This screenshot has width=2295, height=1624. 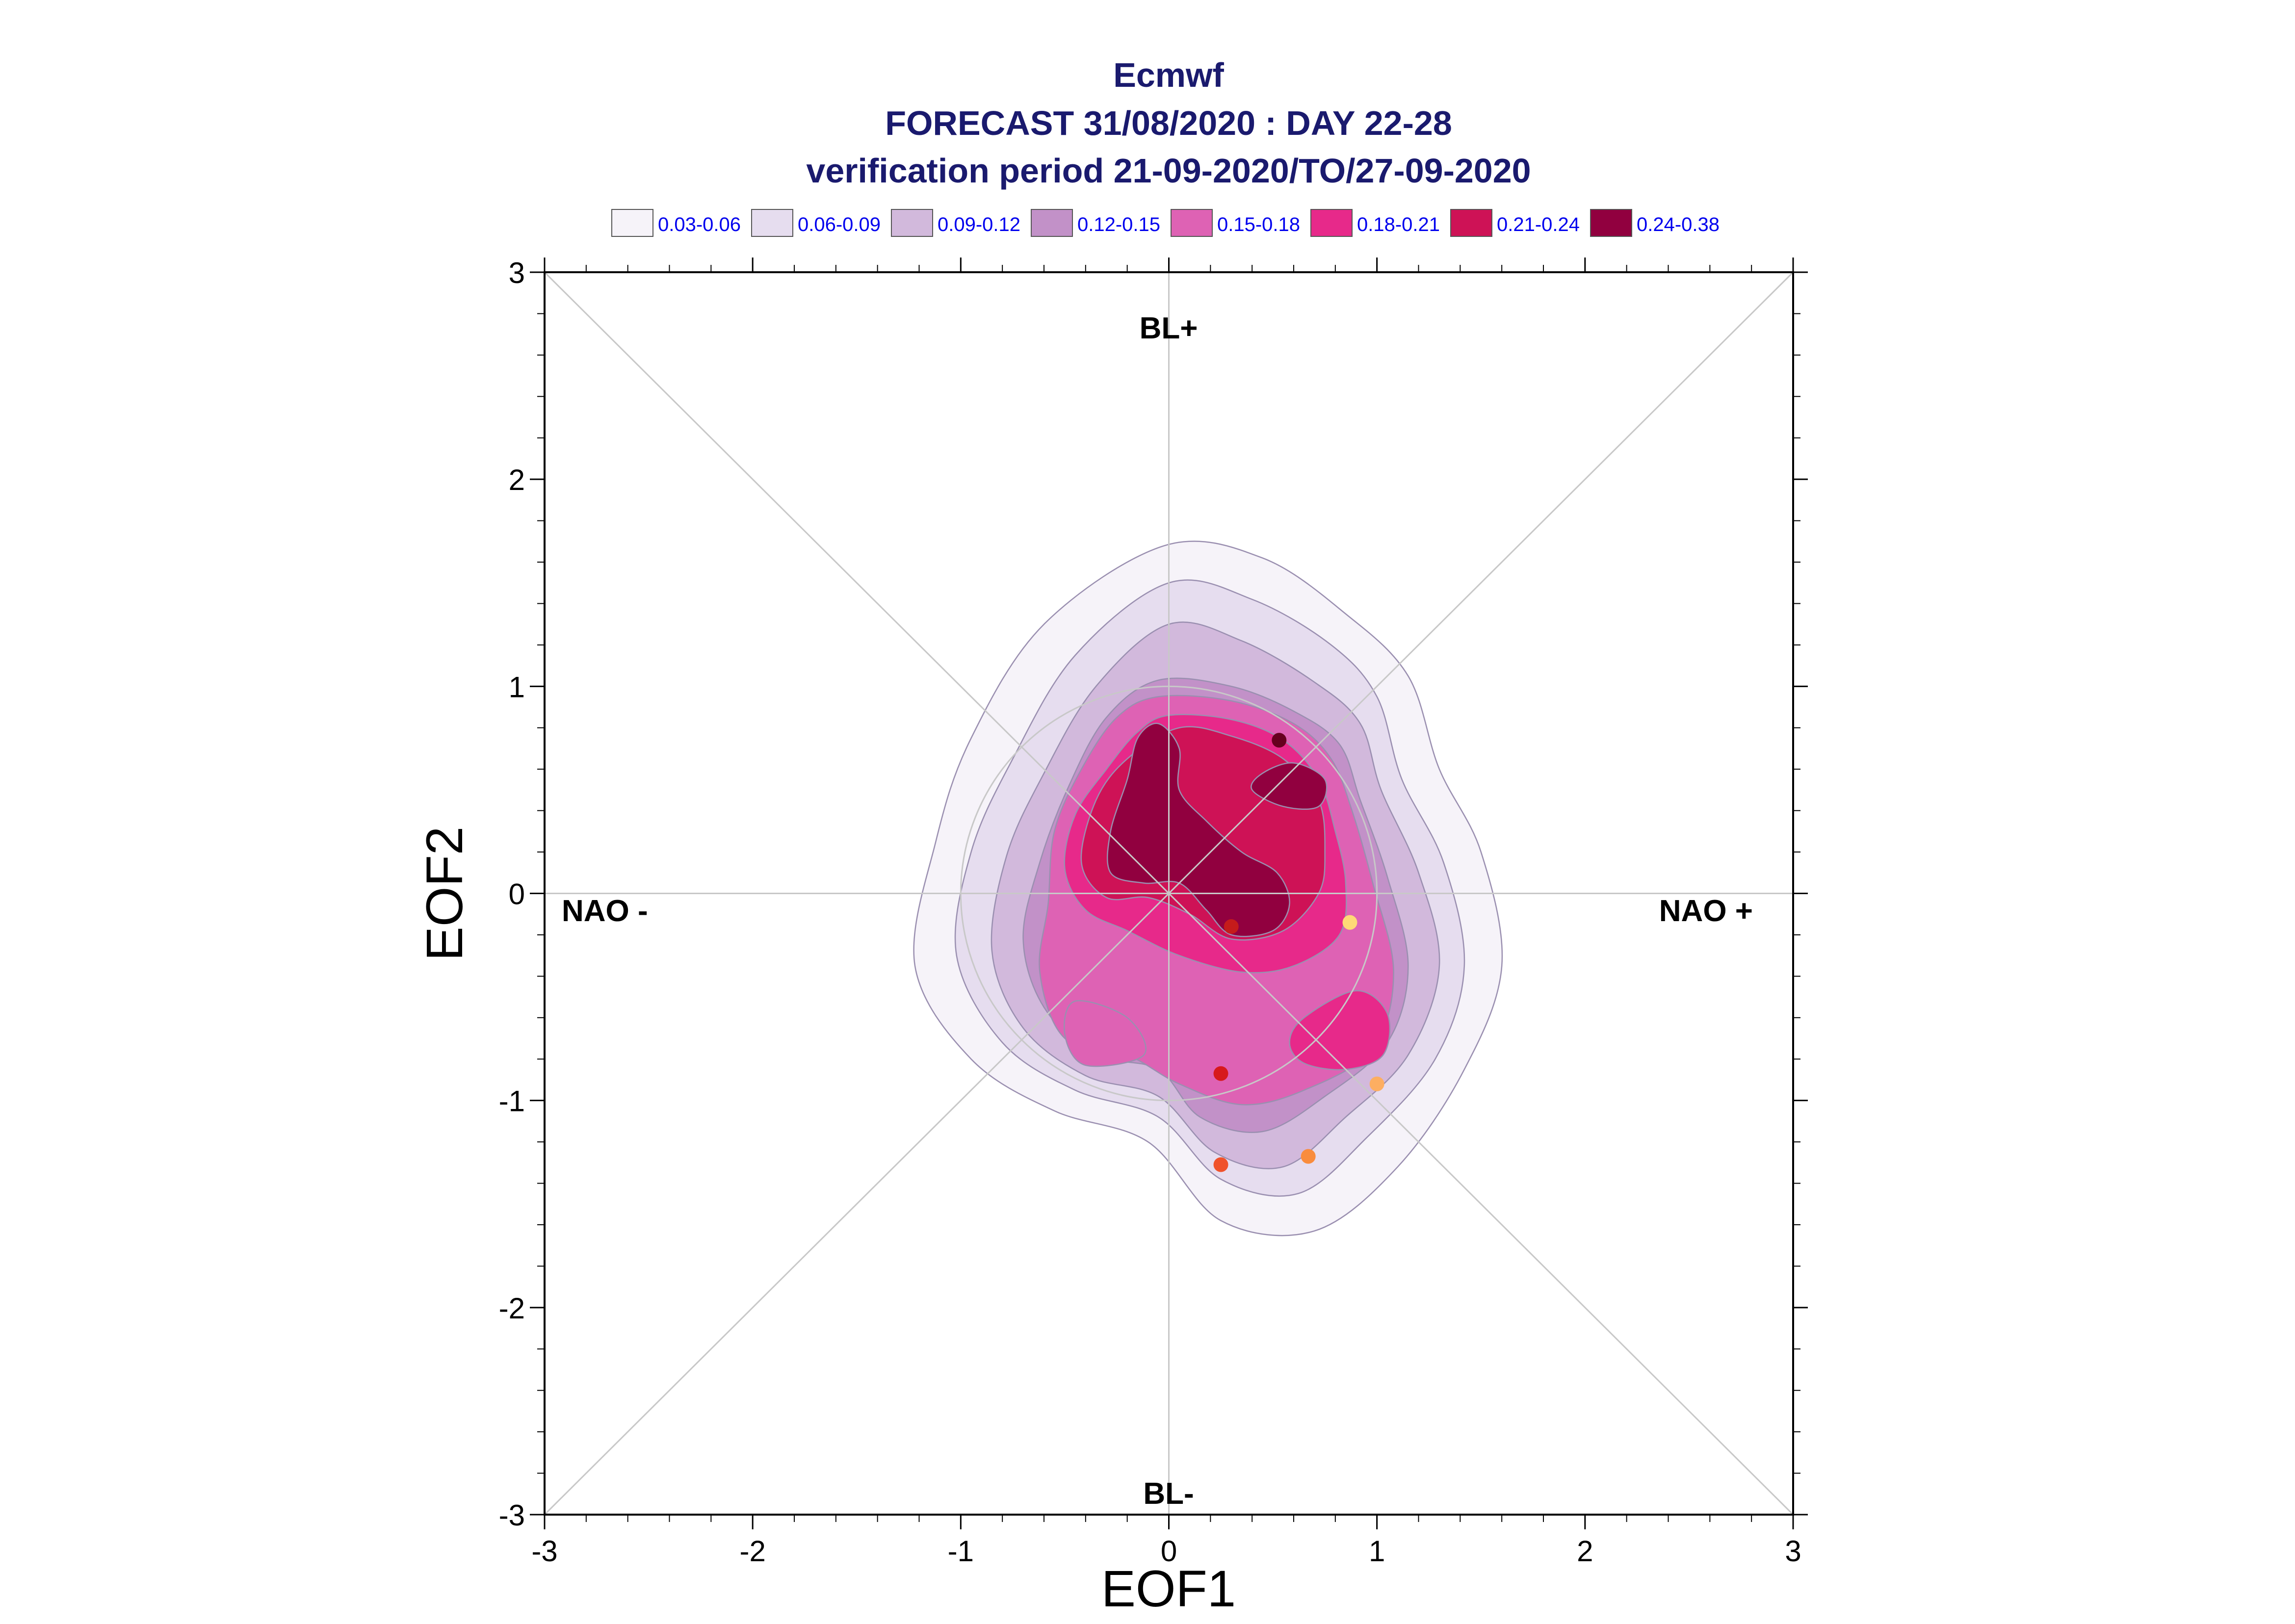 I want to click on regime-label-right: NAO +, so click(x=1706, y=911).